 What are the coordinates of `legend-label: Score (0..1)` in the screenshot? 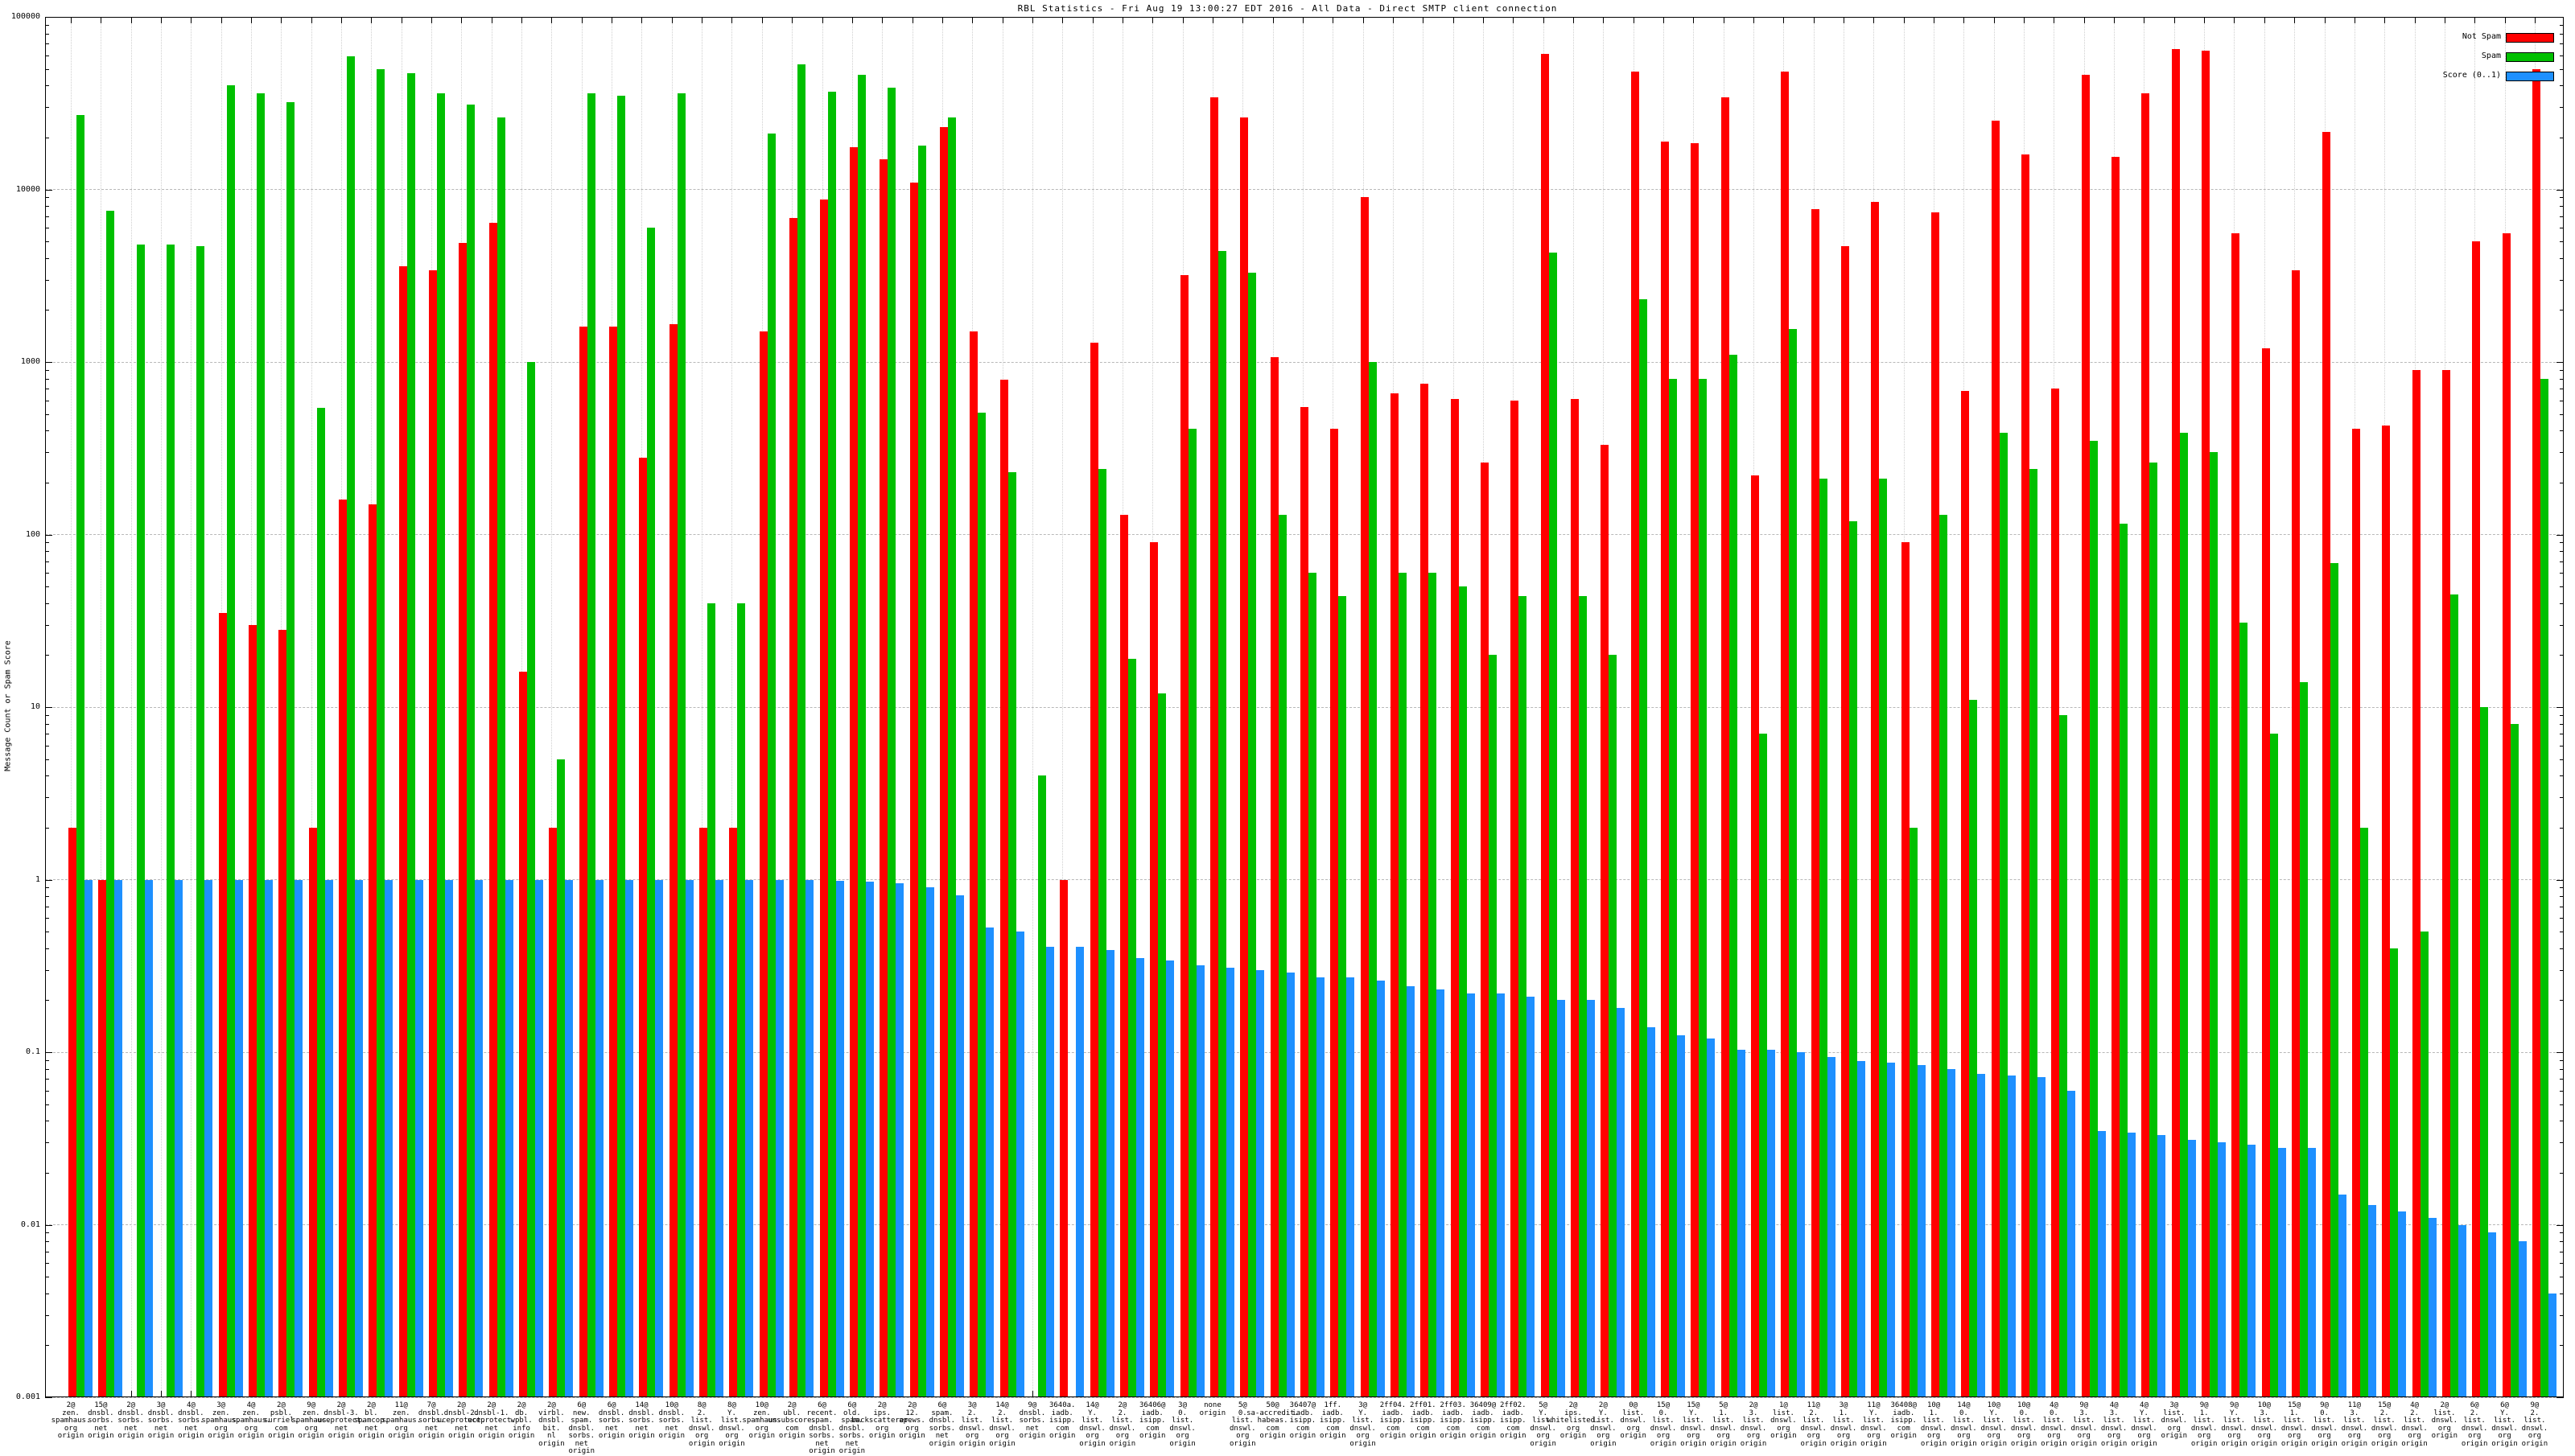 It's located at (2471, 75).